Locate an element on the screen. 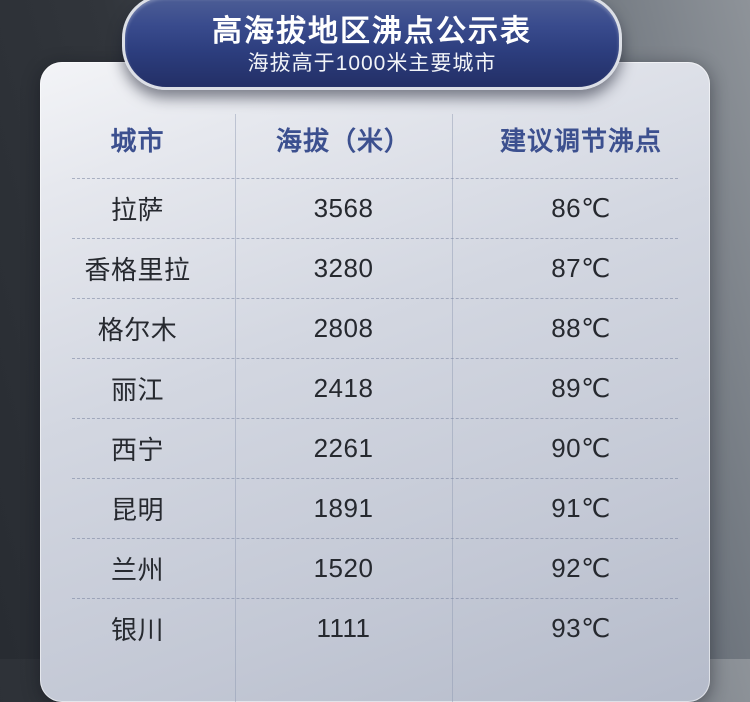  table-row: 西宁 2261 90℃ is located at coordinates (375, 448).